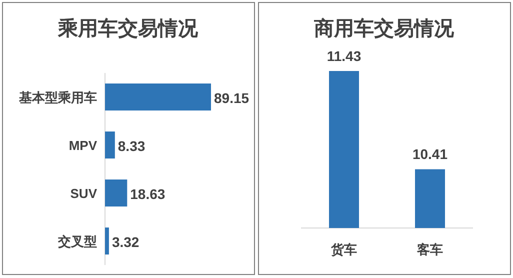 This screenshot has height=278, width=513. What do you see at coordinates (84, 193) in the screenshot?
I see `y-tick-label: SUV` at bounding box center [84, 193].